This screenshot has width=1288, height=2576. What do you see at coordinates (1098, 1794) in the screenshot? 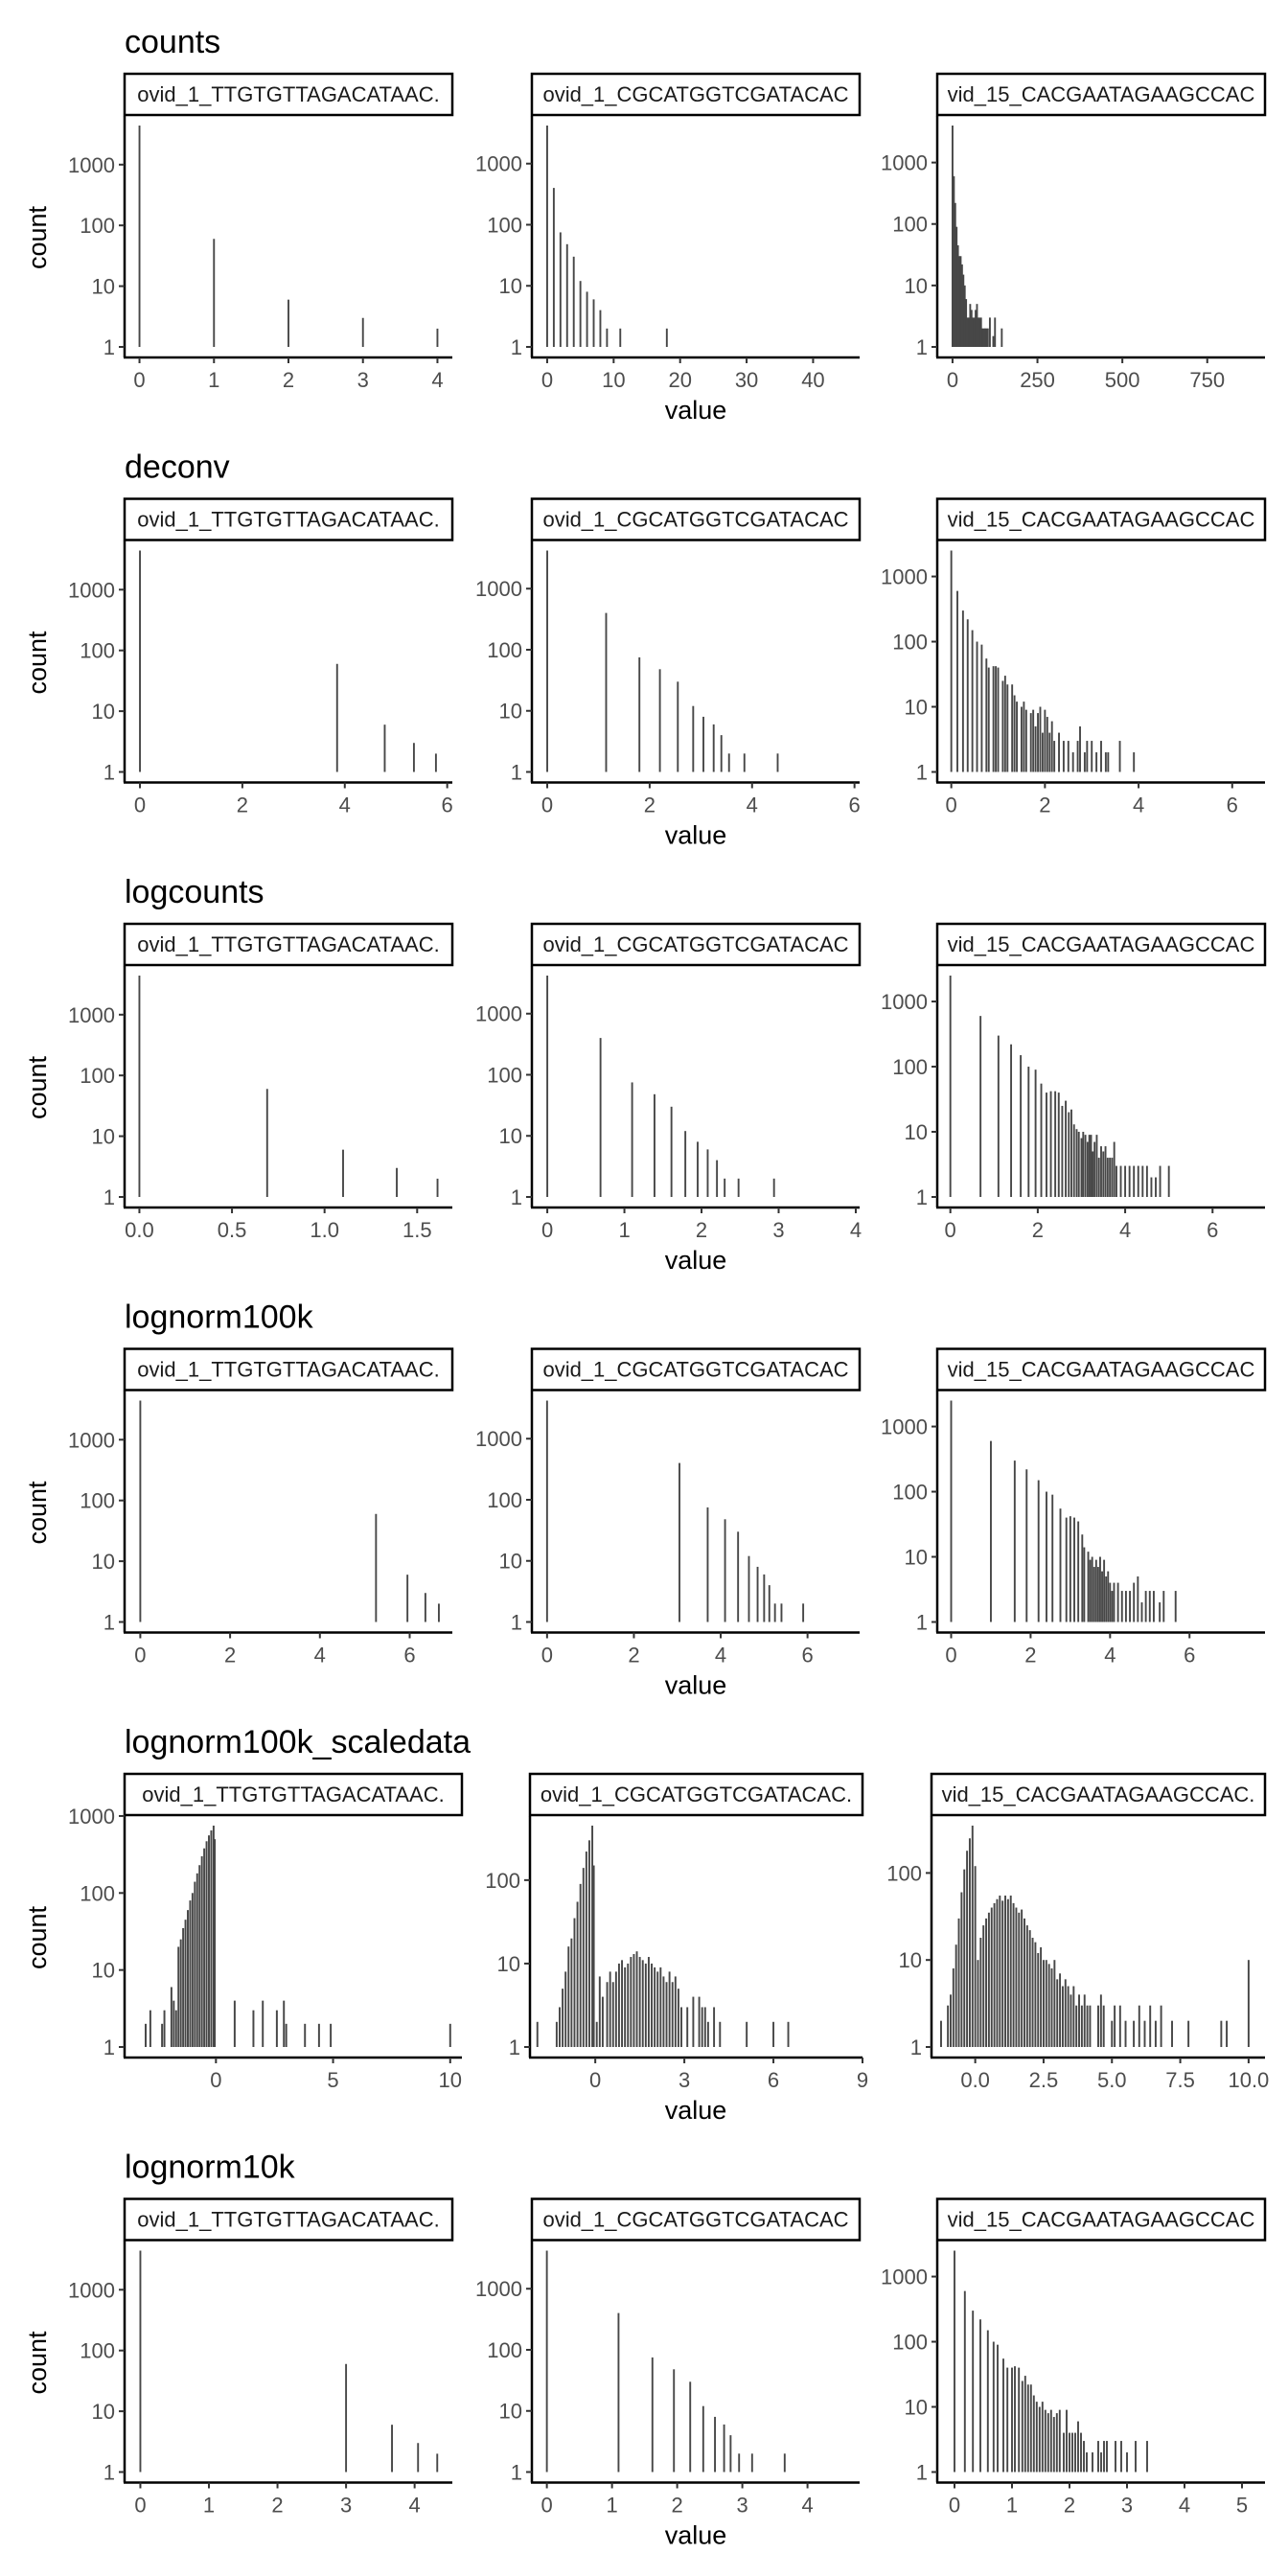
I see `facet-strip-label: vid_15_CACGAATAGAAGCCAC.` at bounding box center [1098, 1794].